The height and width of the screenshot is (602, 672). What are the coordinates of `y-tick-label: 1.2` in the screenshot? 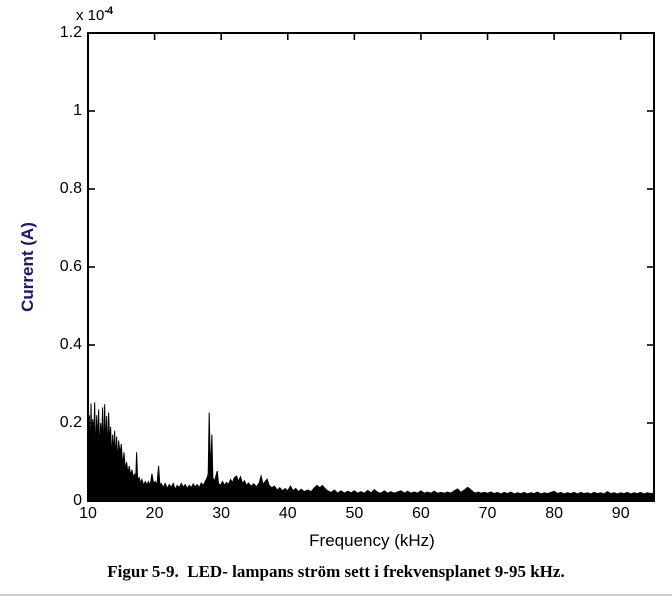 It's located at (70, 32).